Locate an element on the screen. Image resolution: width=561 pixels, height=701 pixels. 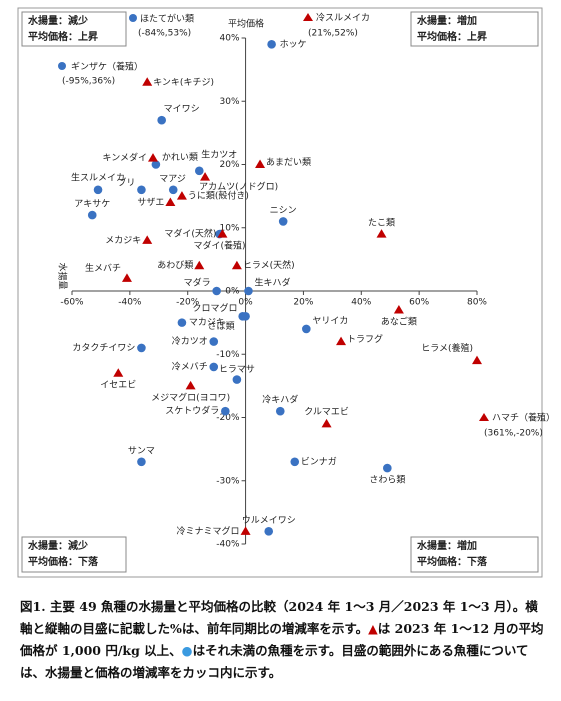
x-tick-label: -60% is located at coordinates (72, 303).